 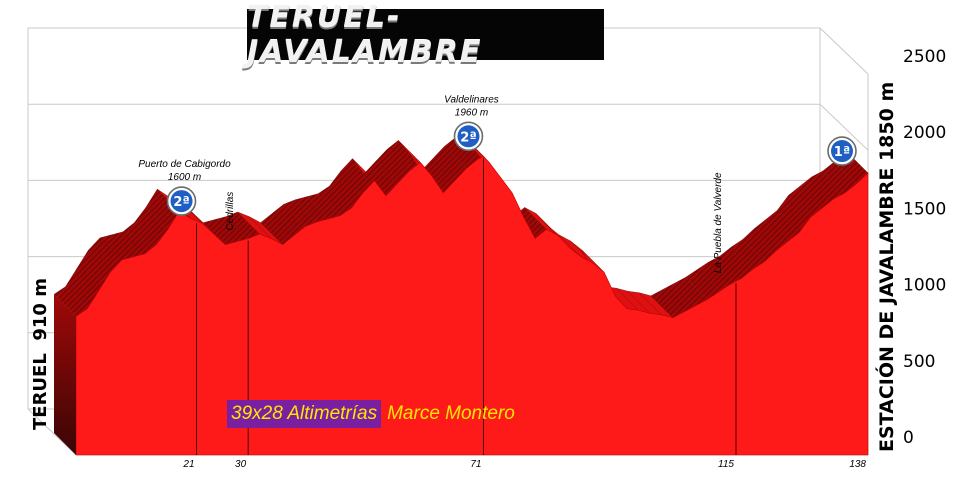 I want to click on climb-altitude: 1600 m, so click(x=184, y=177).